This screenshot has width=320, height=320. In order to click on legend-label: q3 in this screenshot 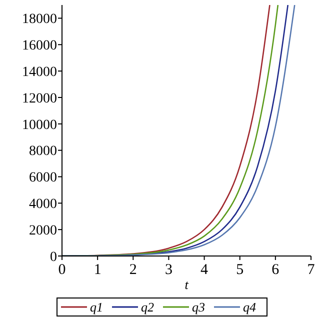, I will do `click(199, 307)`.